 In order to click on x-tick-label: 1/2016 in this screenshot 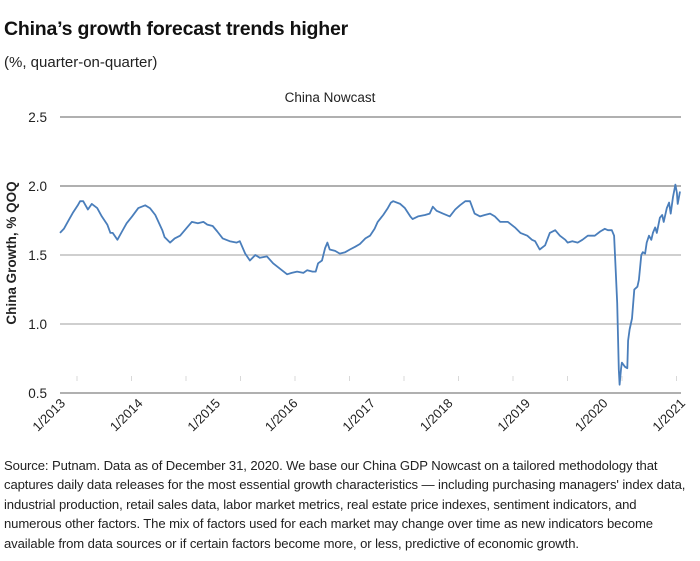, I will do `click(281, 415)`.